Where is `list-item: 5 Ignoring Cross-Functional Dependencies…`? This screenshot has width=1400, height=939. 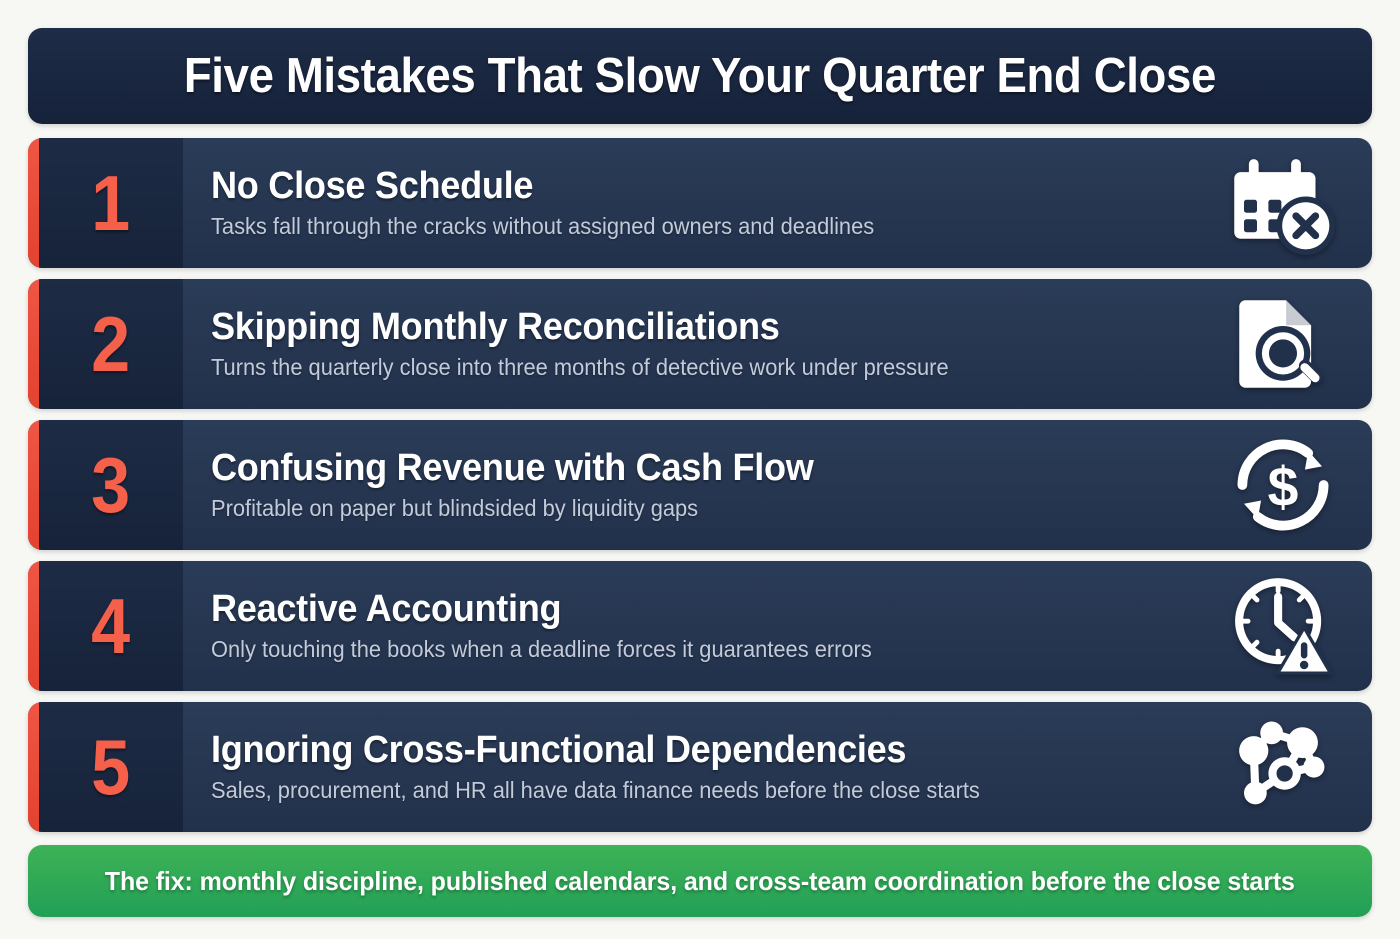 list-item: 5 Ignoring Cross-Functional Dependencies… is located at coordinates (700, 767).